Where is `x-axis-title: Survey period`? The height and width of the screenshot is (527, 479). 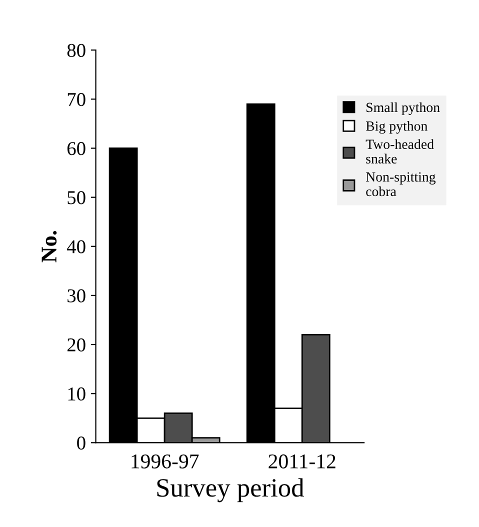 x-axis-title: Survey period is located at coordinates (230, 490).